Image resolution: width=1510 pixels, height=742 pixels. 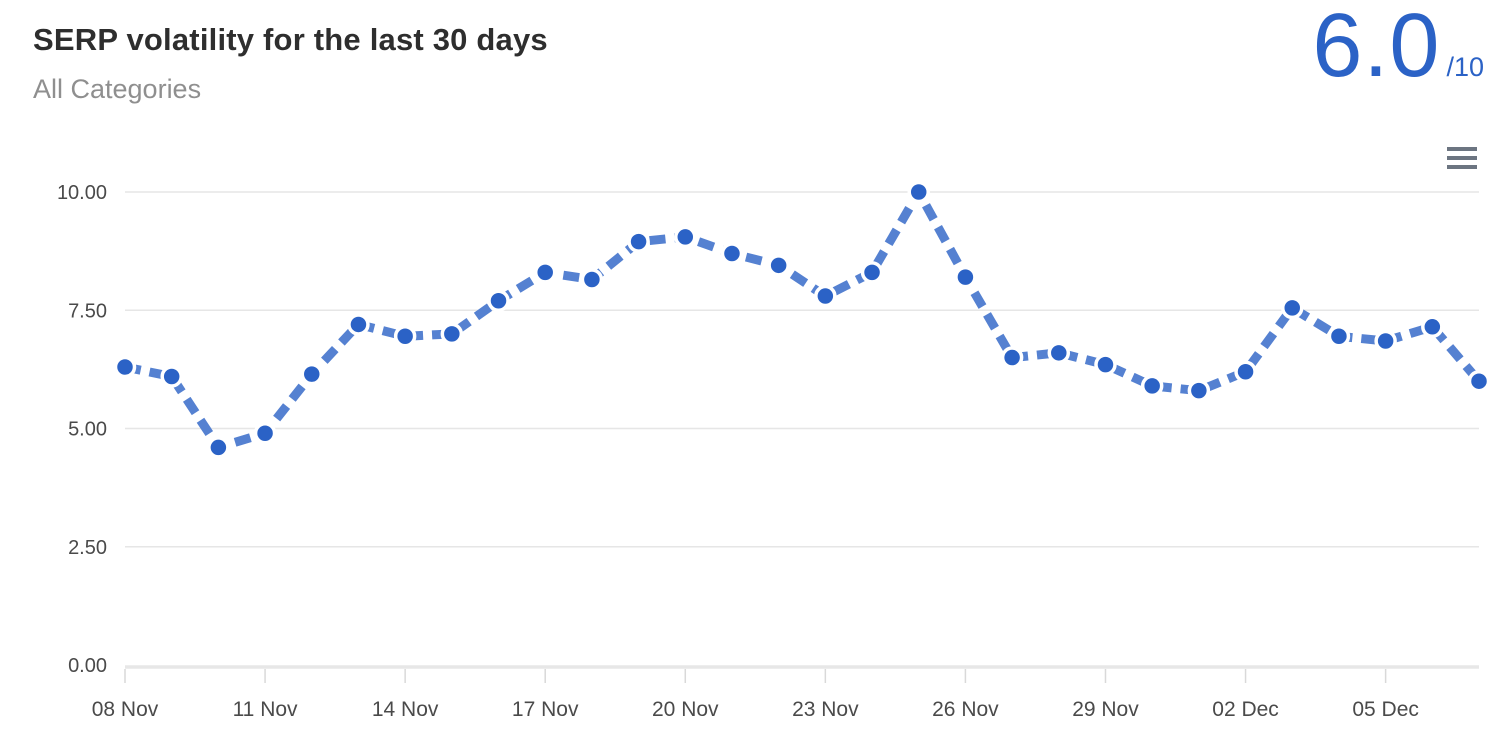 What do you see at coordinates (825, 709) in the screenshot?
I see `x-axis-label: 23 Nov` at bounding box center [825, 709].